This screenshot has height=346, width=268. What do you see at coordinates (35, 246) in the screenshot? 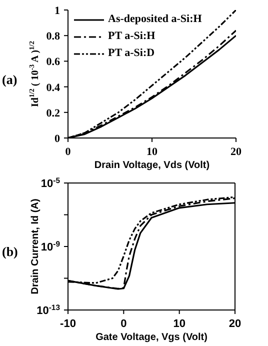
I see `y-axis-title: Drain Current, Id (A)` at bounding box center [35, 246].